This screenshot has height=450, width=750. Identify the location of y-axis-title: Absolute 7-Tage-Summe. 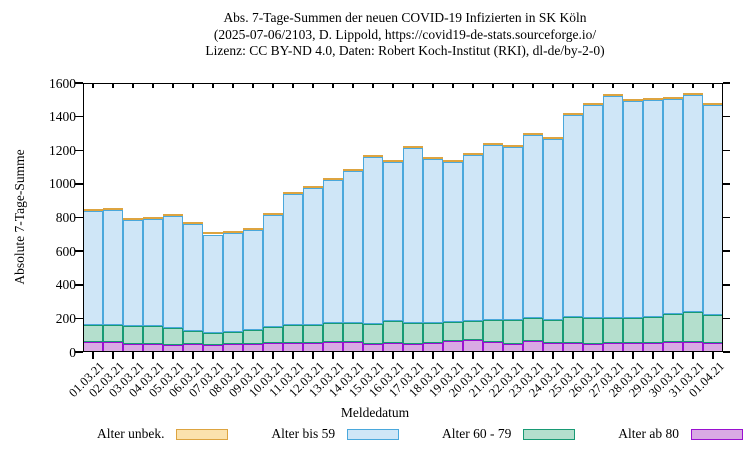
(19, 217).